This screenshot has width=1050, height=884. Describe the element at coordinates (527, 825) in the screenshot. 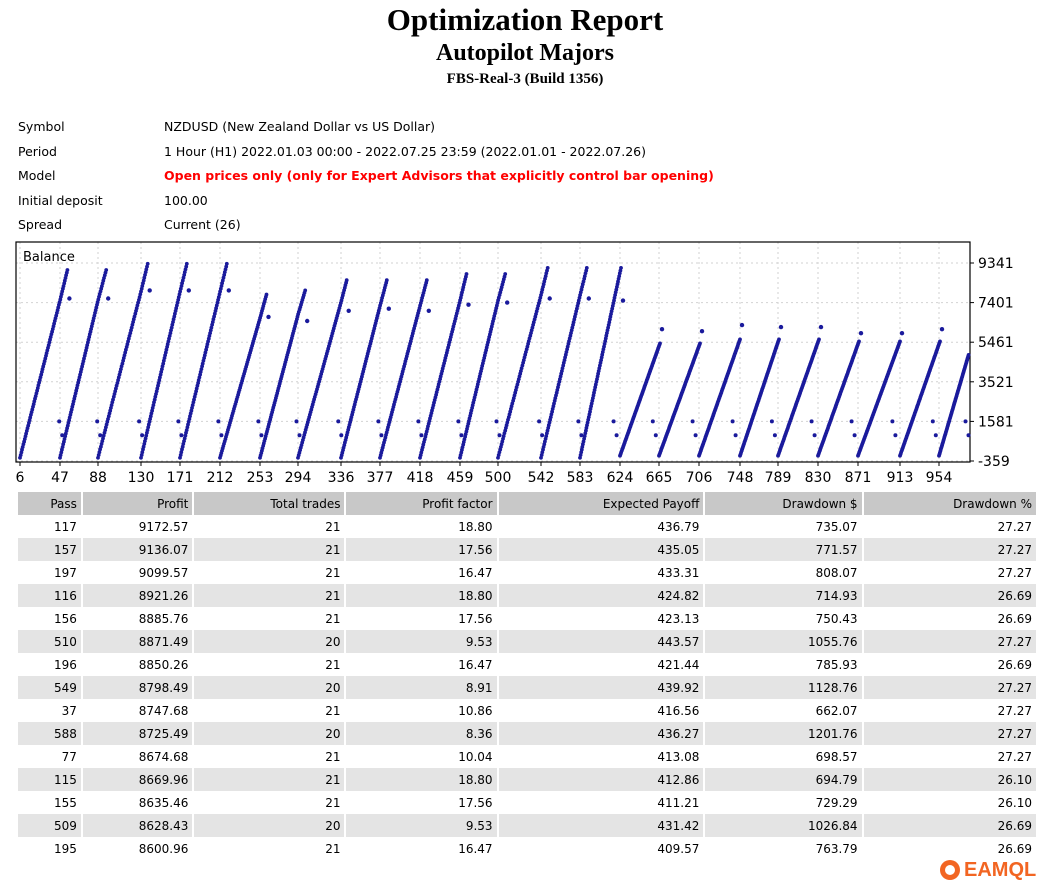

I see `table-row: 509 8628.43 20 9.53 431.42 1026.84 26.69` at that location.